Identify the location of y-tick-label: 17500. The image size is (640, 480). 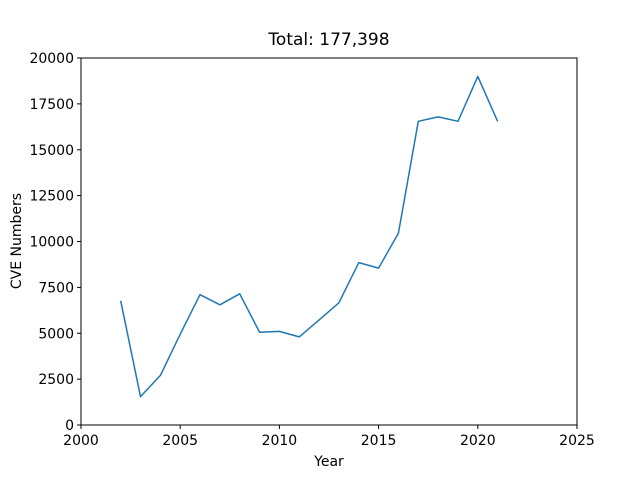
(51, 105).